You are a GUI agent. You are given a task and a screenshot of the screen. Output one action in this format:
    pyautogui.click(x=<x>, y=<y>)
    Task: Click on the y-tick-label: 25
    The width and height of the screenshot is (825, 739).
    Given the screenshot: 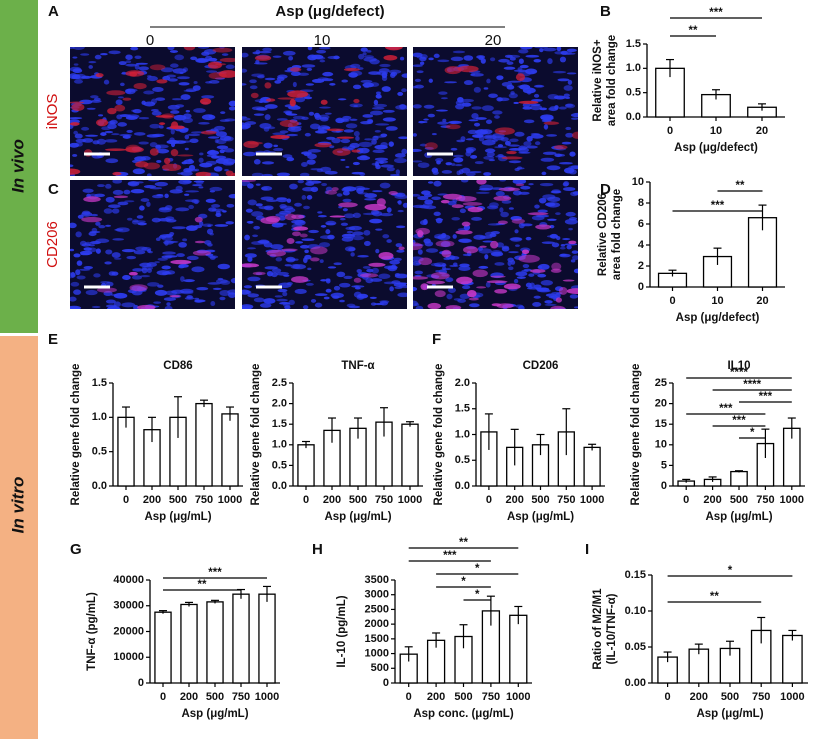 What is the action you would take?
    pyautogui.click(x=661, y=383)
    